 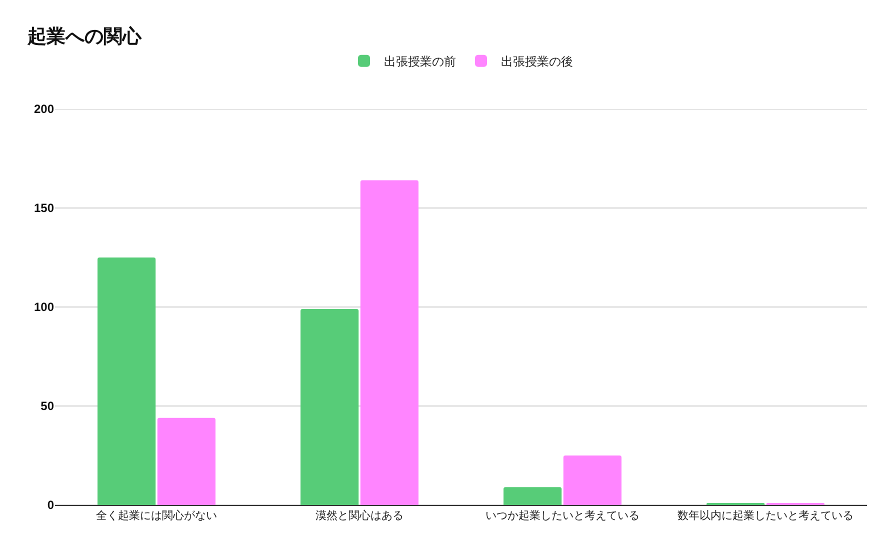 What do you see at coordinates (766, 515) in the screenshot?
I see `x-tick-label: 数年以内に起業したいと考えている` at bounding box center [766, 515].